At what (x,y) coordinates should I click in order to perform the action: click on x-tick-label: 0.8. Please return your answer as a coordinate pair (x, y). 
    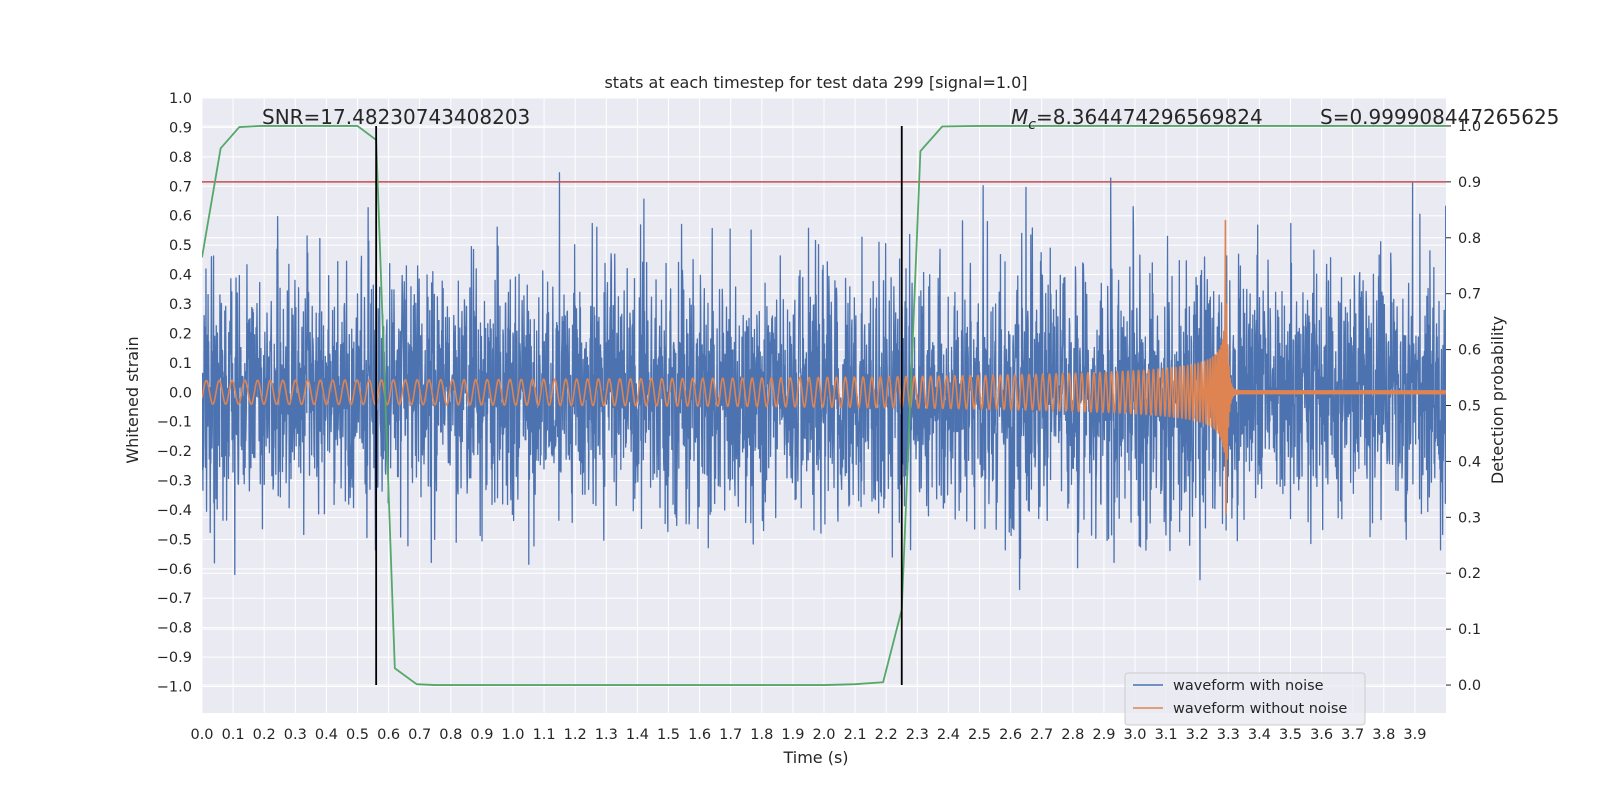
    Looking at the image, I should click on (450, 735).